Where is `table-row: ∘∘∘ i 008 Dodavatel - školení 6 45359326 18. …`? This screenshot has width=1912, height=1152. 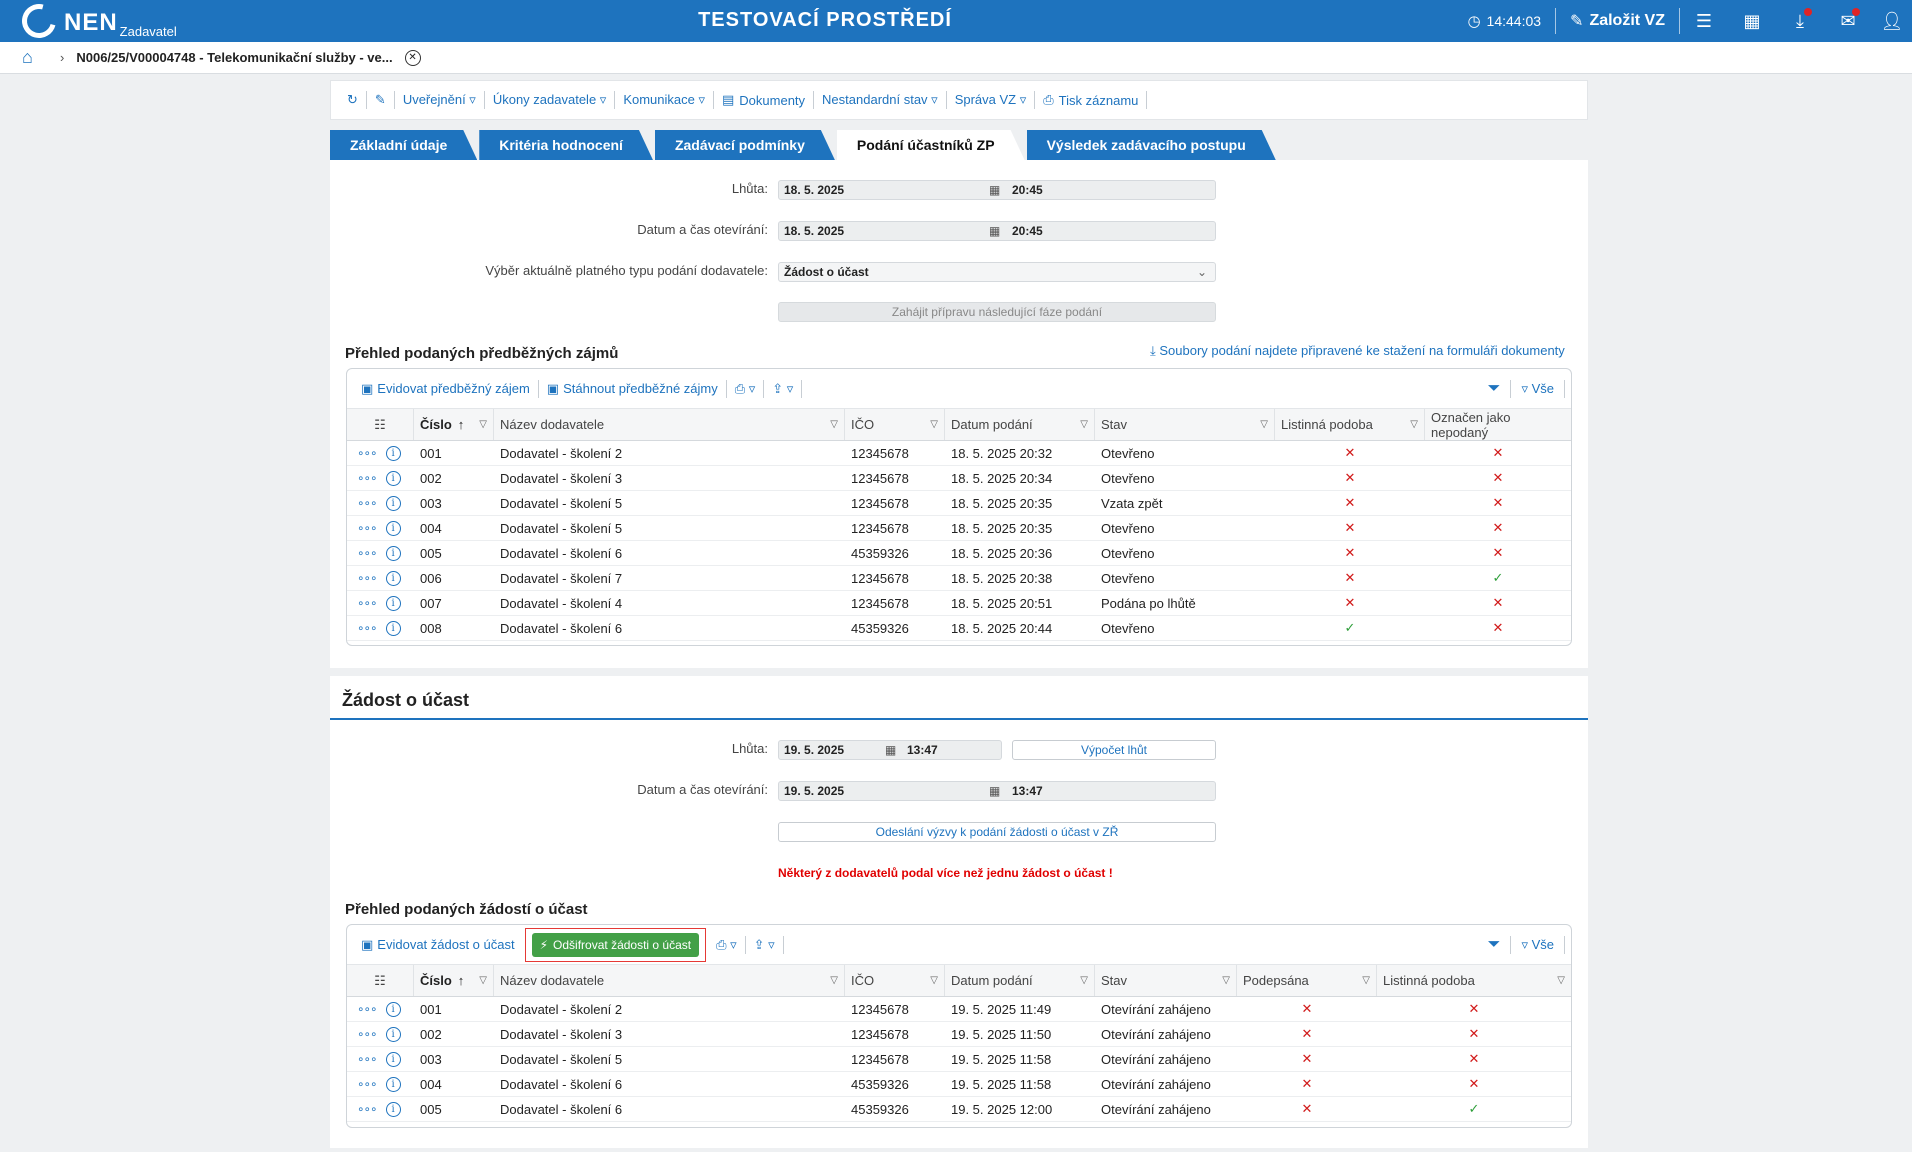
table-row: ∘∘∘ i 008 Dodavatel - školení 6 45359326 18. … is located at coordinates (959, 628).